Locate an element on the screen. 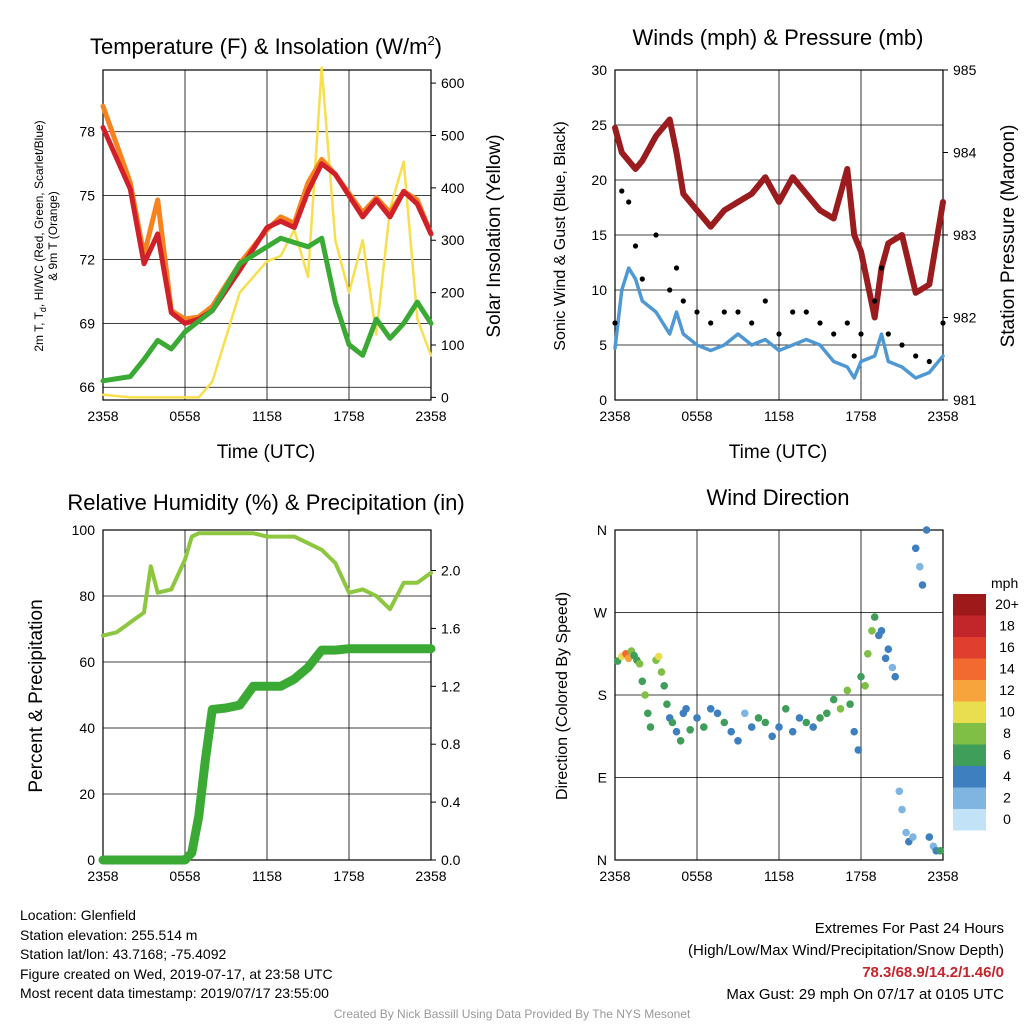 The height and width of the screenshot is (1024, 1024). winds-ylabel: Sonic Wind & Gust (Blue, Black) is located at coordinates (560, 235).